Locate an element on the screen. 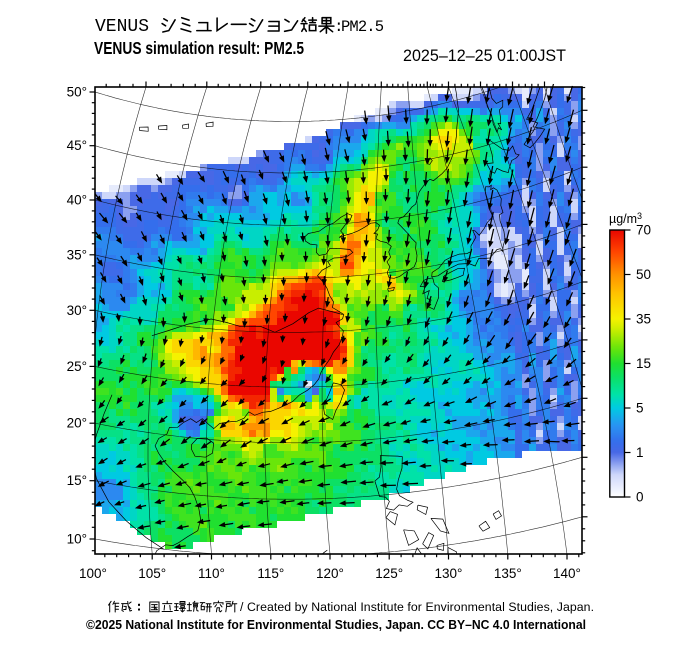 Image resolution: width=700 pixels, height=654 pixels. svg-text: 135° is located at coordinates (508, 573).